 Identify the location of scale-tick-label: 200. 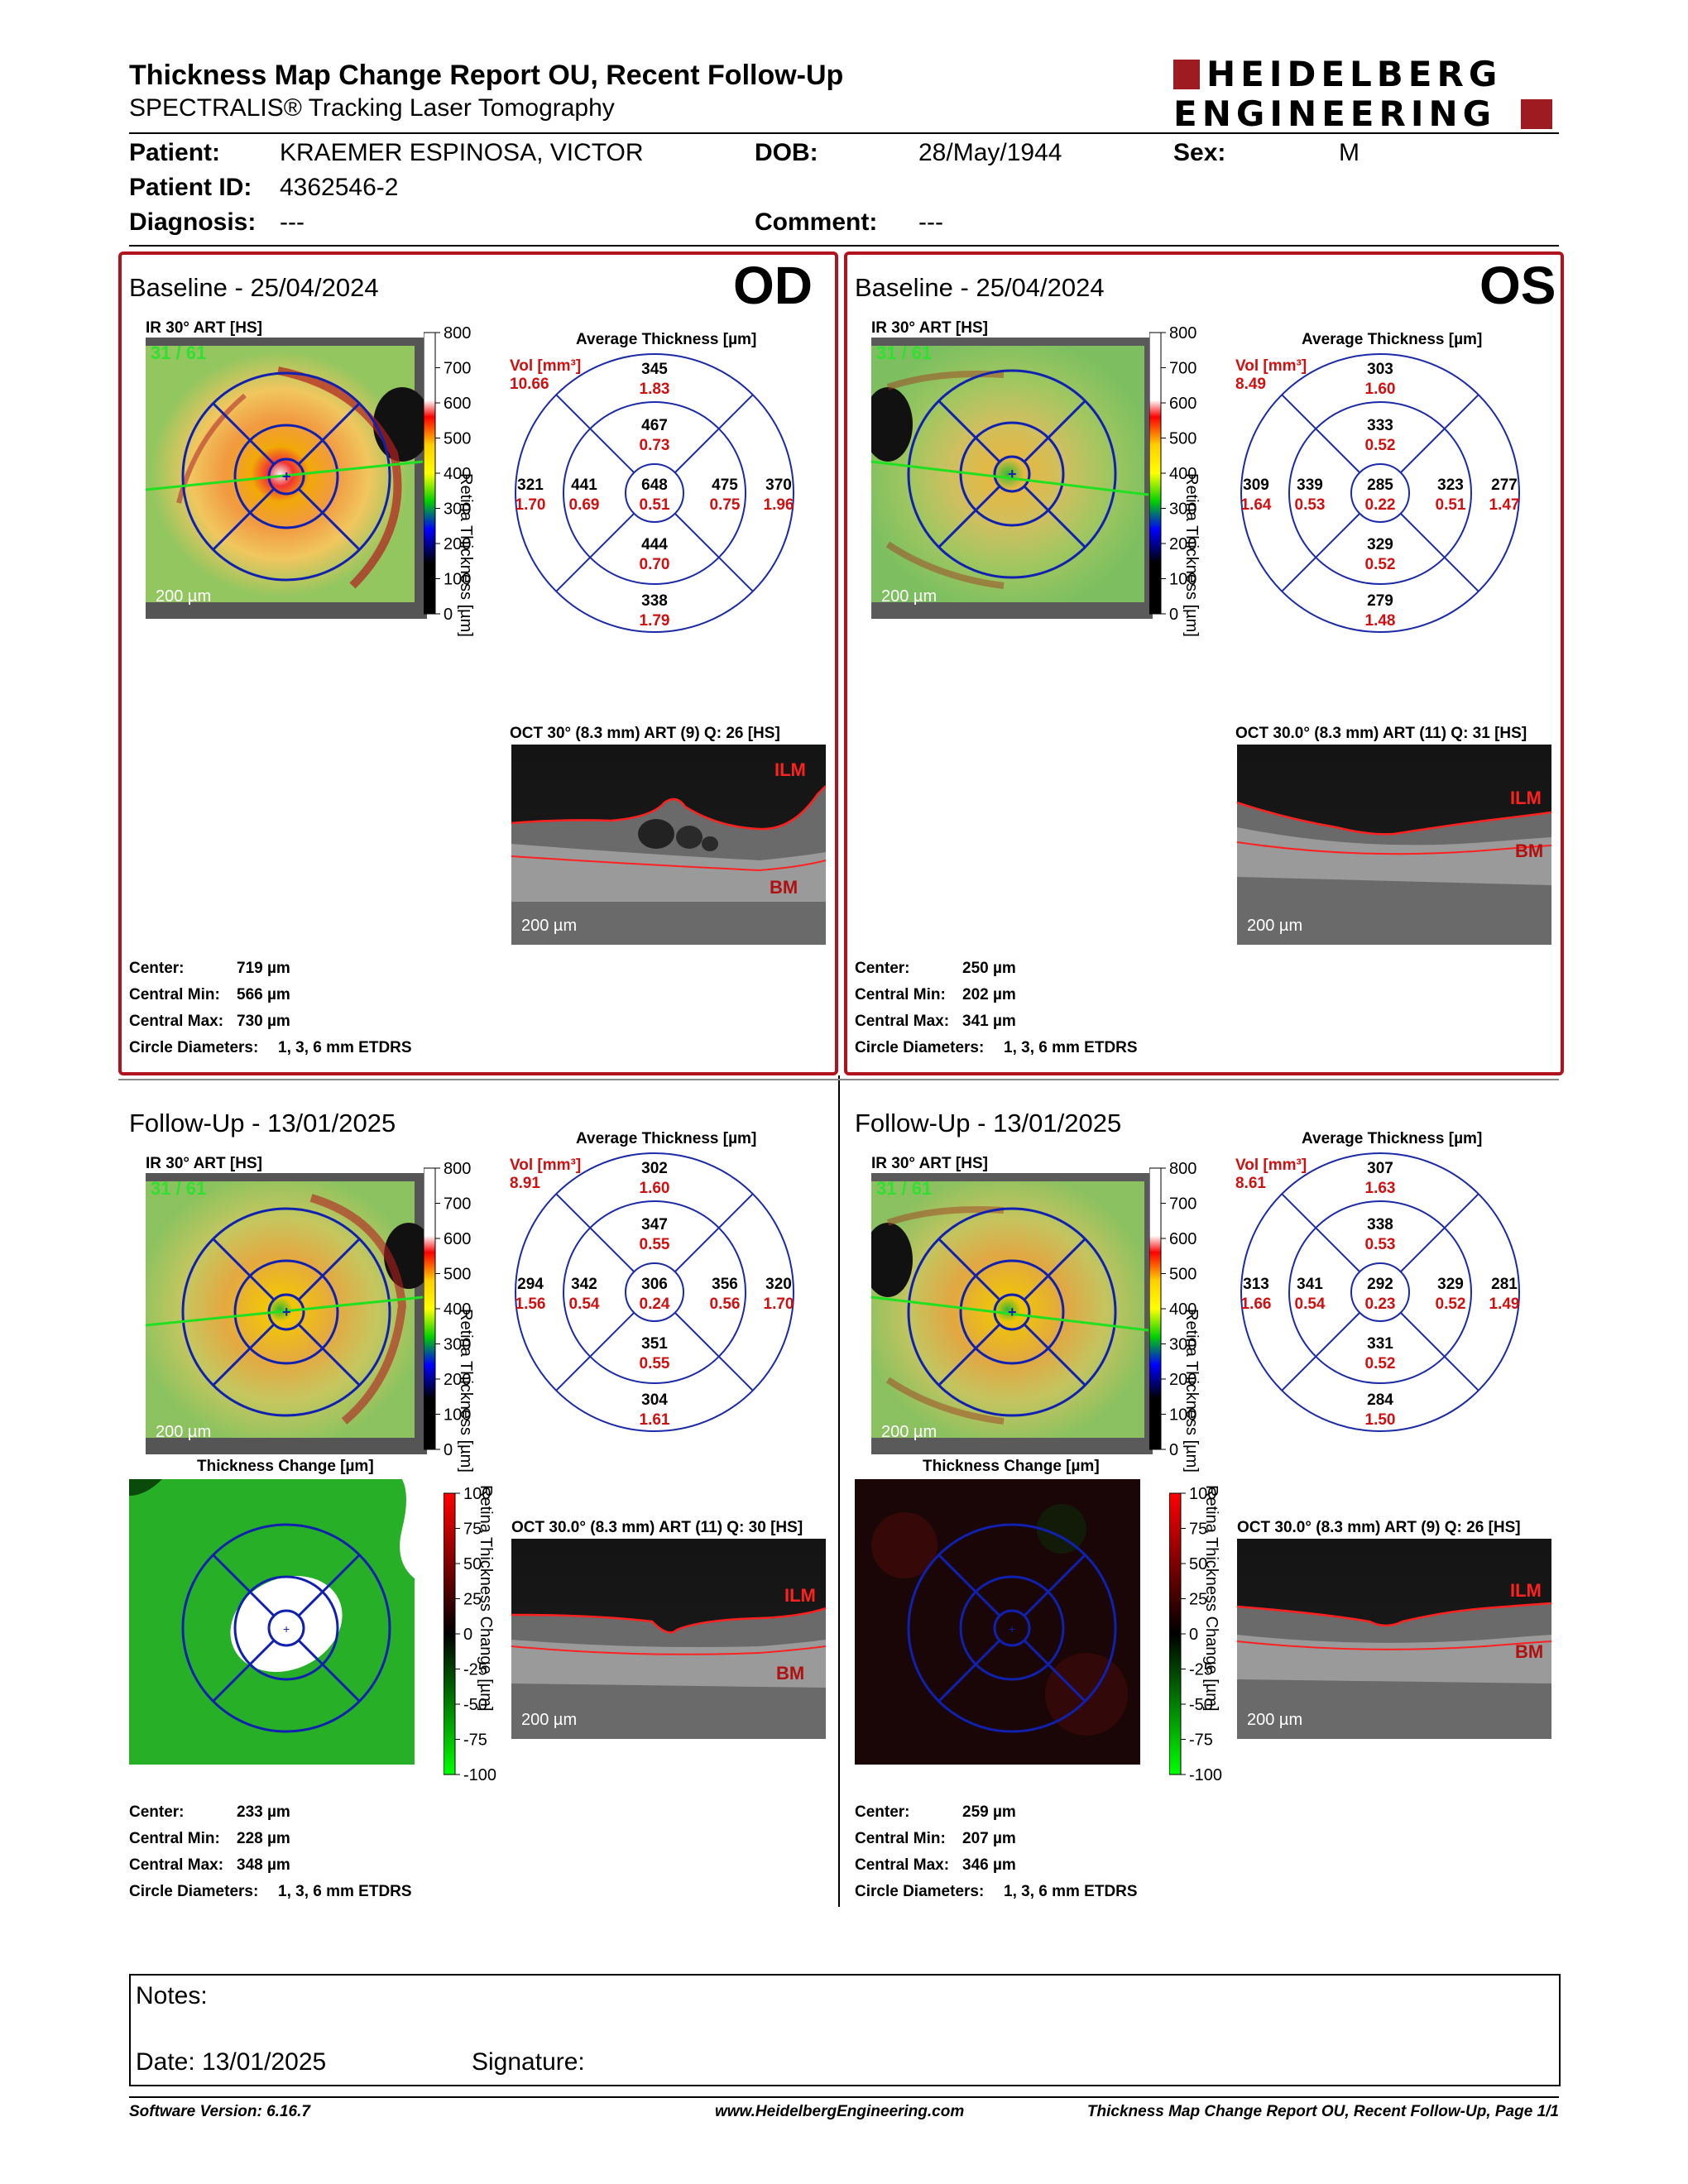
(457, 544).